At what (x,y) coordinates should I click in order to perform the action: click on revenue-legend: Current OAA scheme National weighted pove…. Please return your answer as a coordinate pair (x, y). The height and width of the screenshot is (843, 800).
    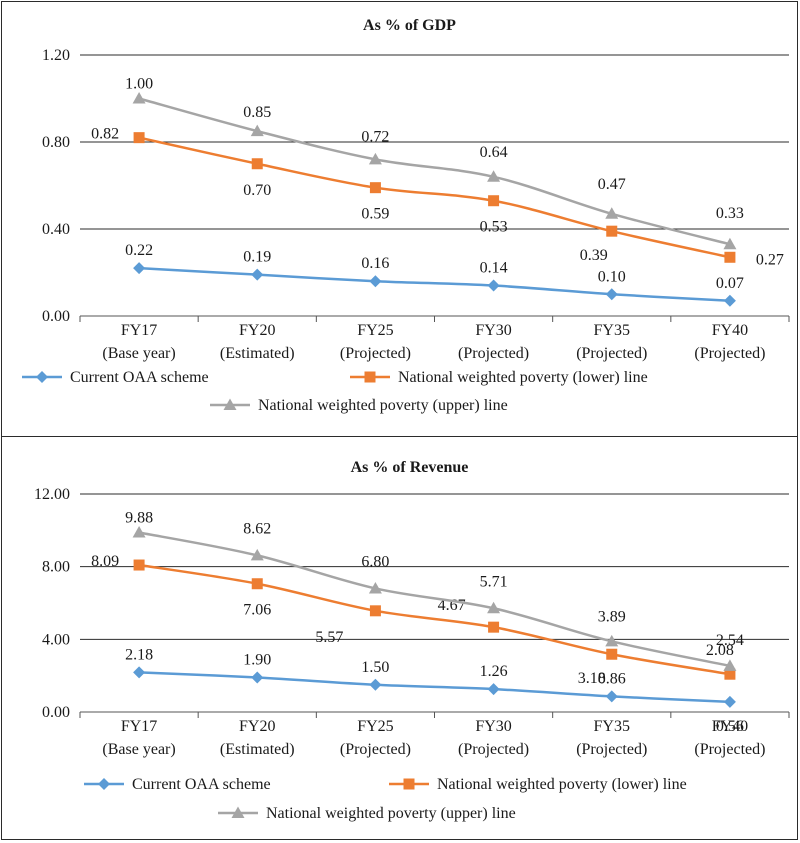
    Looking at the image, I should click on (385, 799).